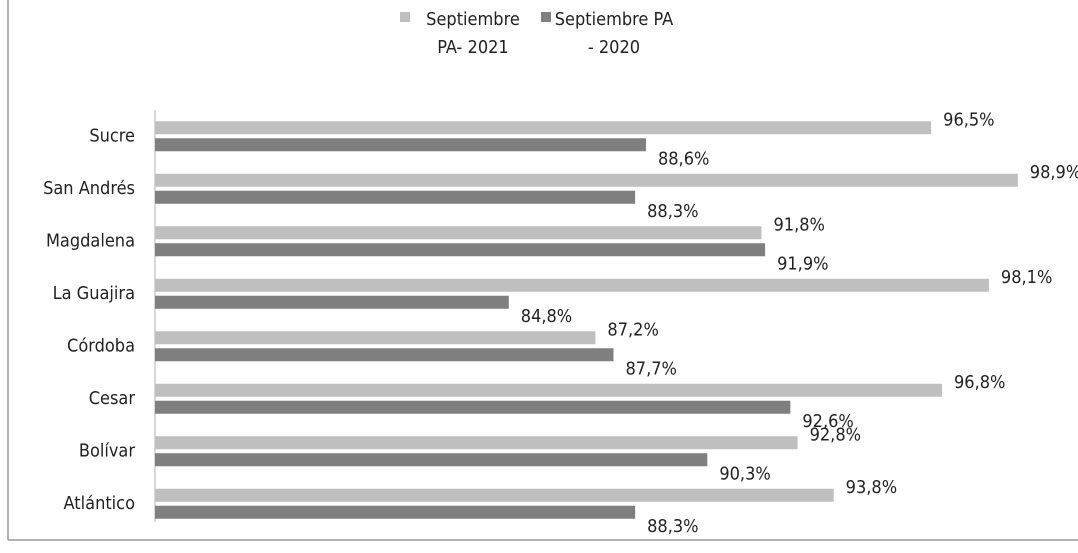  What do you see at coordinates (1026, 277) in the screenshot?
I see `data-label: 98,1%` at bounding box center [1026, 277].